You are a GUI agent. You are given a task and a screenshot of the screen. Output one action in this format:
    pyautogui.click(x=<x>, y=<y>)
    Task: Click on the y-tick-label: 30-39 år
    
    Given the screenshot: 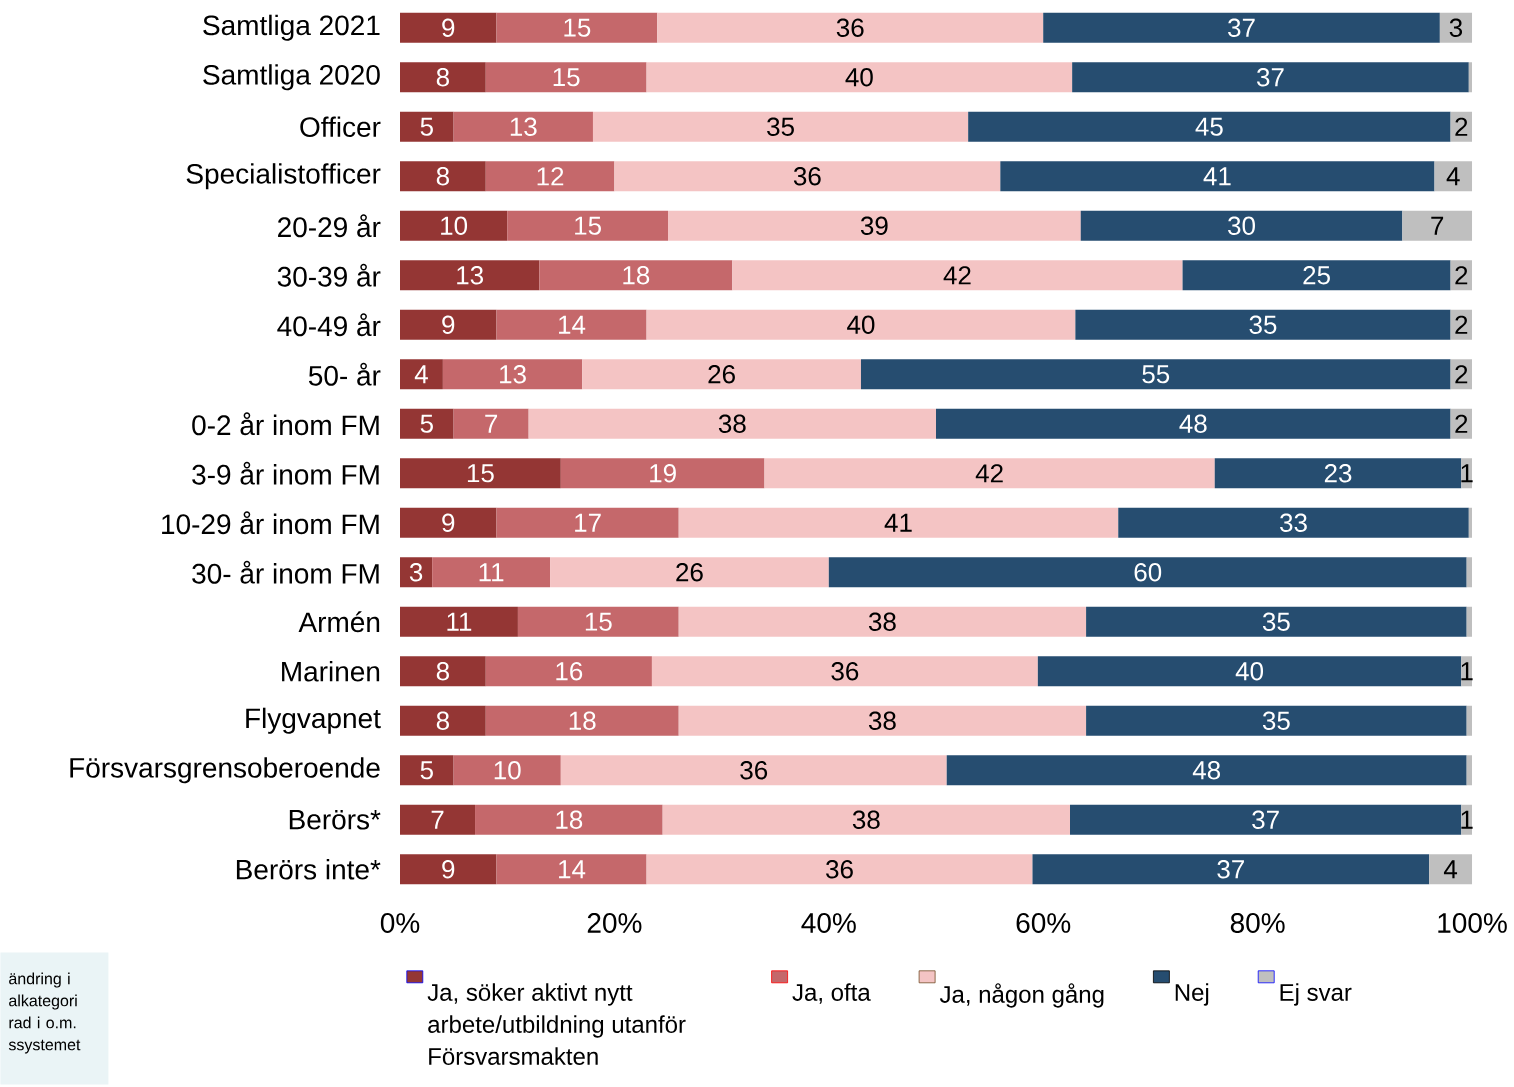 What is the action you would take?
    pyautogui.click(x=329, y=275)
    